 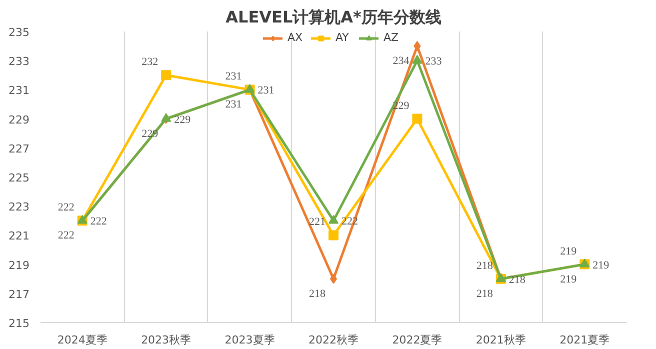 I want to click on data-label: 229, so click(x=183, y=120).